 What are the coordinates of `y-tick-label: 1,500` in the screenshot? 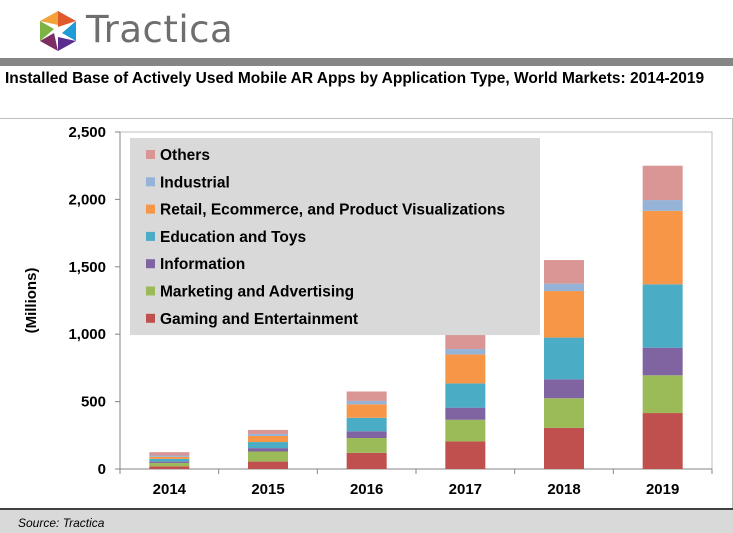 It's located at (87, 267).